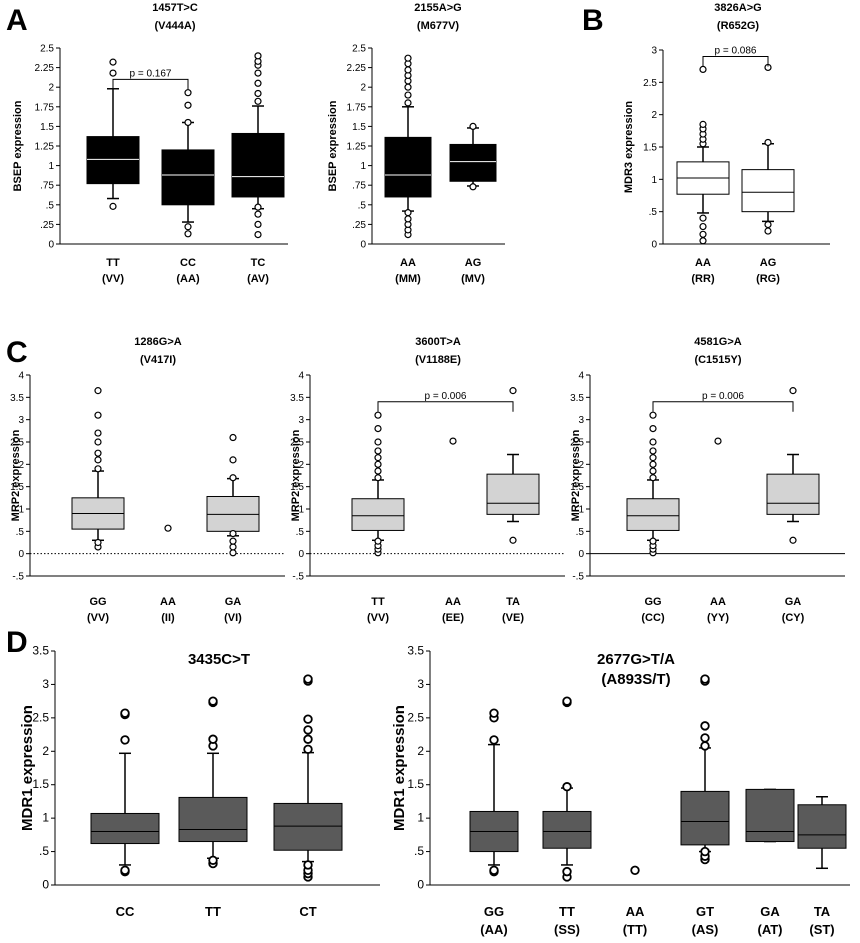  What do you see at coordinates (125, 813) in the screenshot?
I see `category-0: CC` at bounding box center [125, 813].